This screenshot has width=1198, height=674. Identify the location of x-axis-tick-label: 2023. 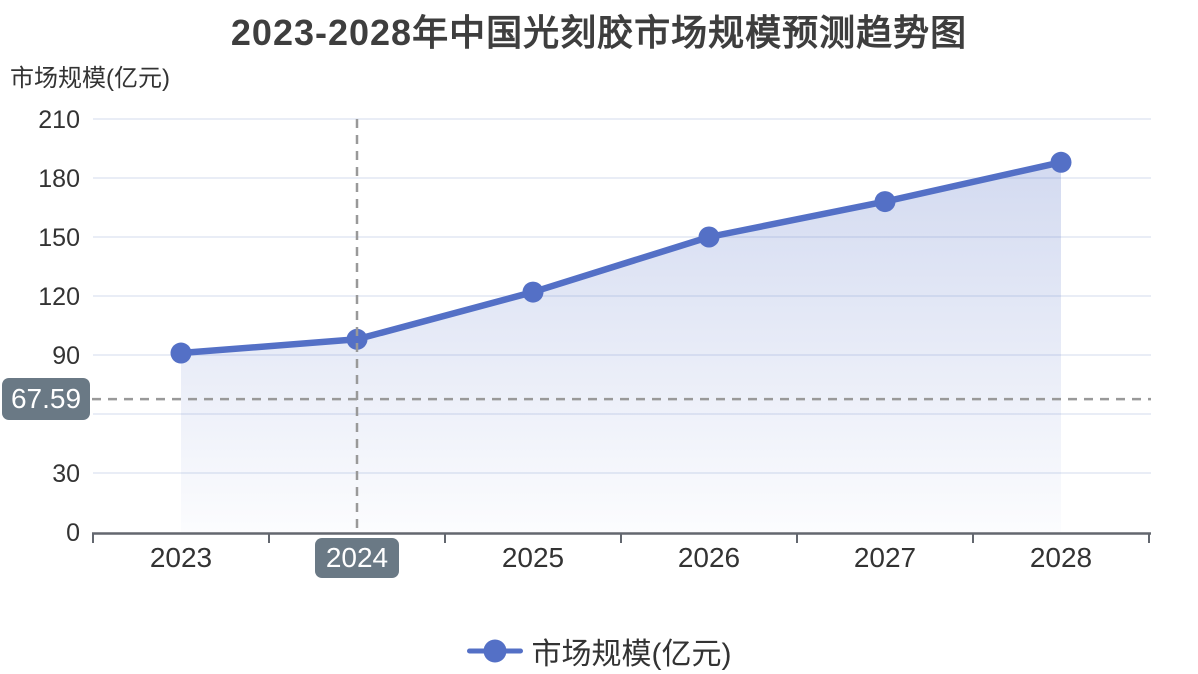
(181, 557).